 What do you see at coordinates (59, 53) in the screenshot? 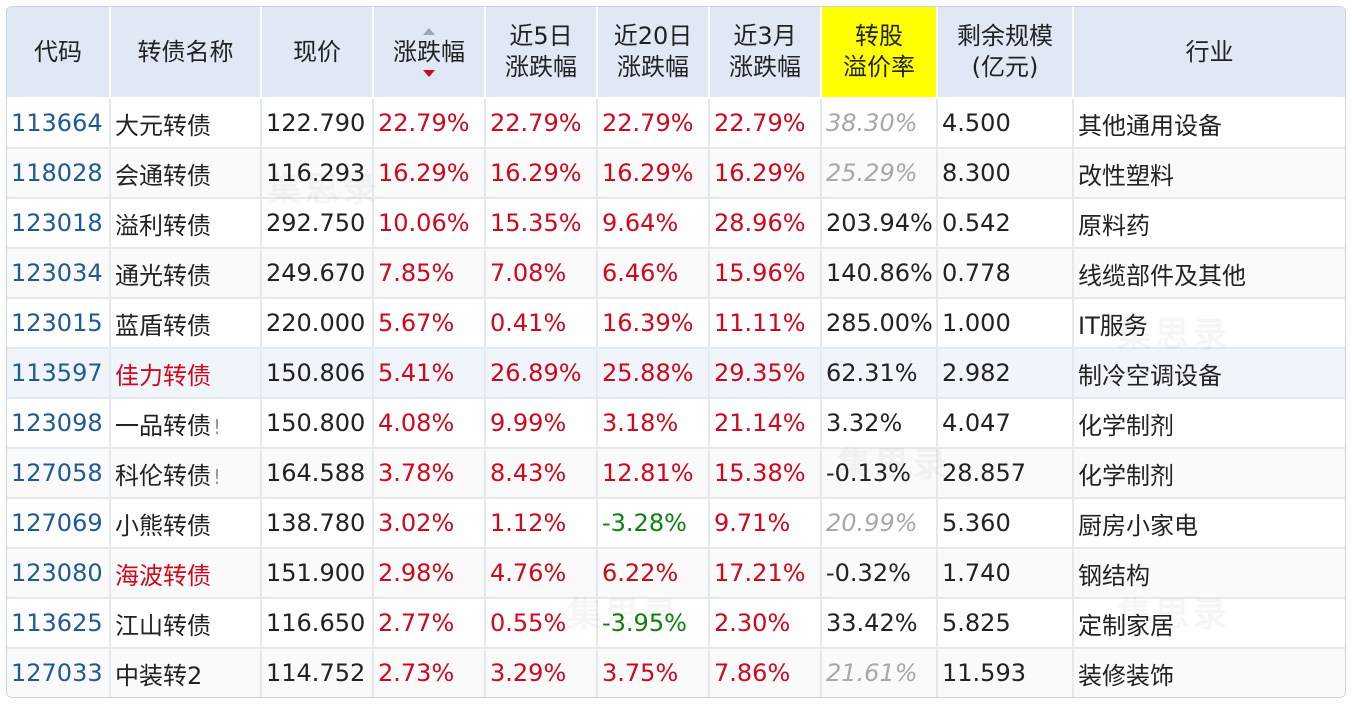
I see `header-code: 代码` at bounding box center [59, 53].